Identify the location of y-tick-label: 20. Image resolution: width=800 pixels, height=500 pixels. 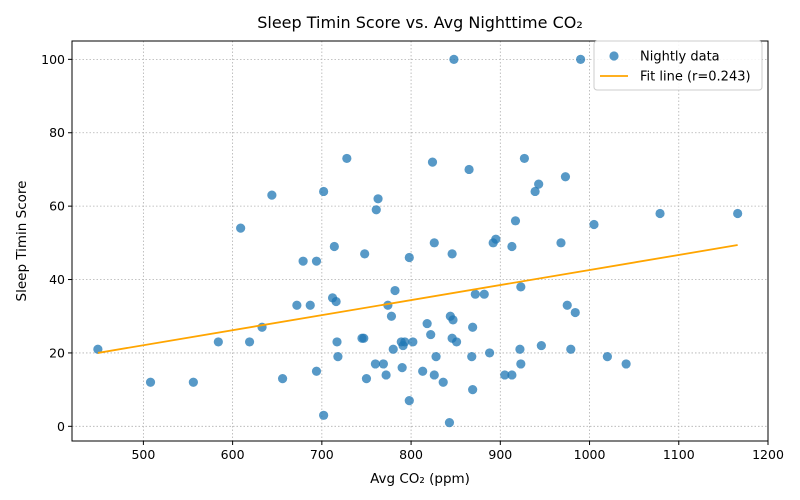
(57, 352).